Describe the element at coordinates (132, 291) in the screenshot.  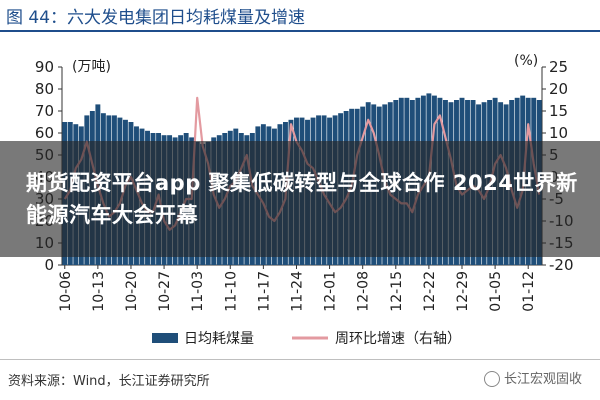
I see `x-tick-label: 10-20` at that location.